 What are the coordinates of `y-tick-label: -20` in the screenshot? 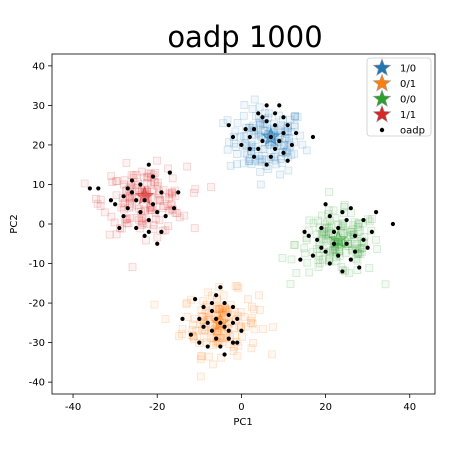 It's located at (37, 304).